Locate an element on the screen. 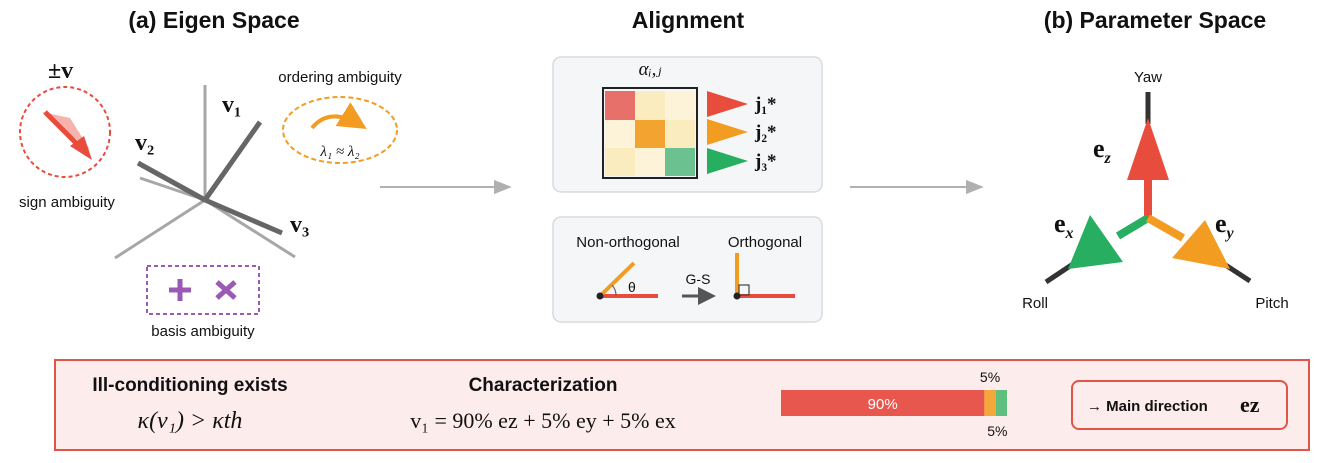 The height and width of the screenshot is (463, 1336). ex-arrow-icon is located at coordinates (1095, 242).